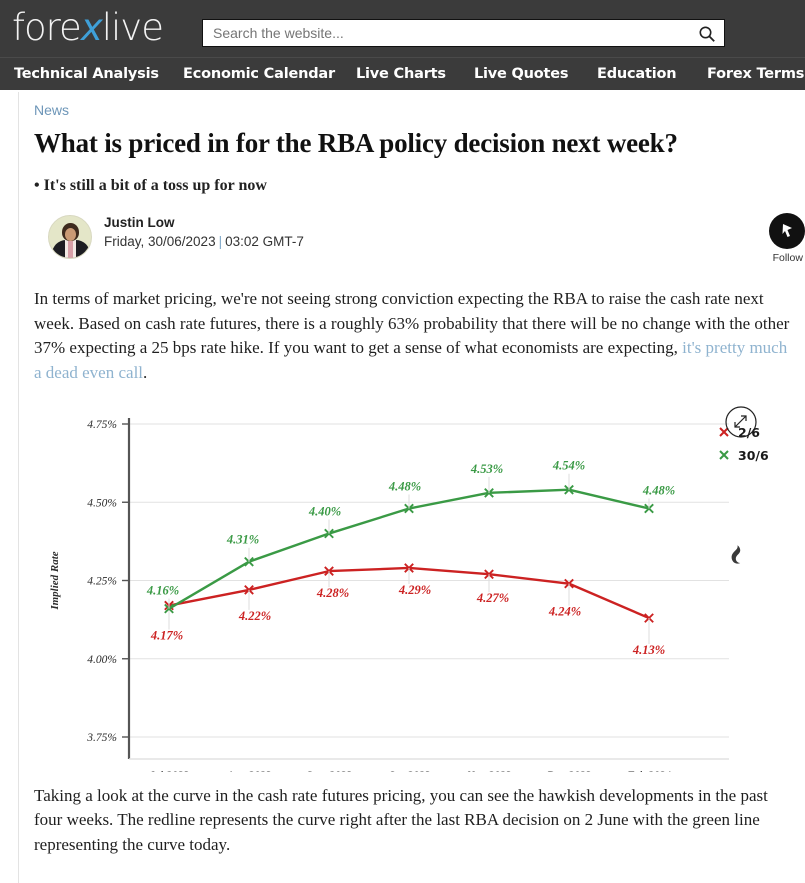 This screenshot has height=883, width=805. Describe the element at coordinates (521, 74) in the screenshot. I see `nav-item-live-quotes: Live Quotes` at that location.